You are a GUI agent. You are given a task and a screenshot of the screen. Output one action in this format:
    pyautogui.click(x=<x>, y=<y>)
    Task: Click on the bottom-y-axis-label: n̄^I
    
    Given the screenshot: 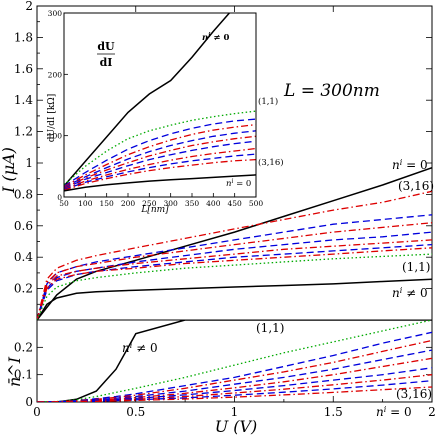 What is the action you would take?
    pyautogui.click(x=14, y=371)
    